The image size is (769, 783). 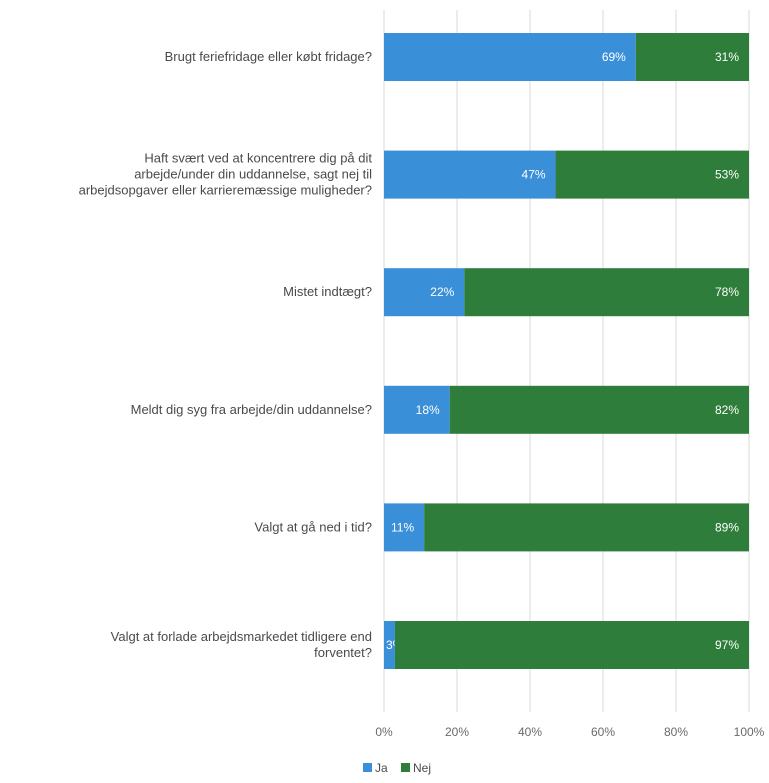 I want to click on legend-swatch-nej, so click(x=405, y=767).